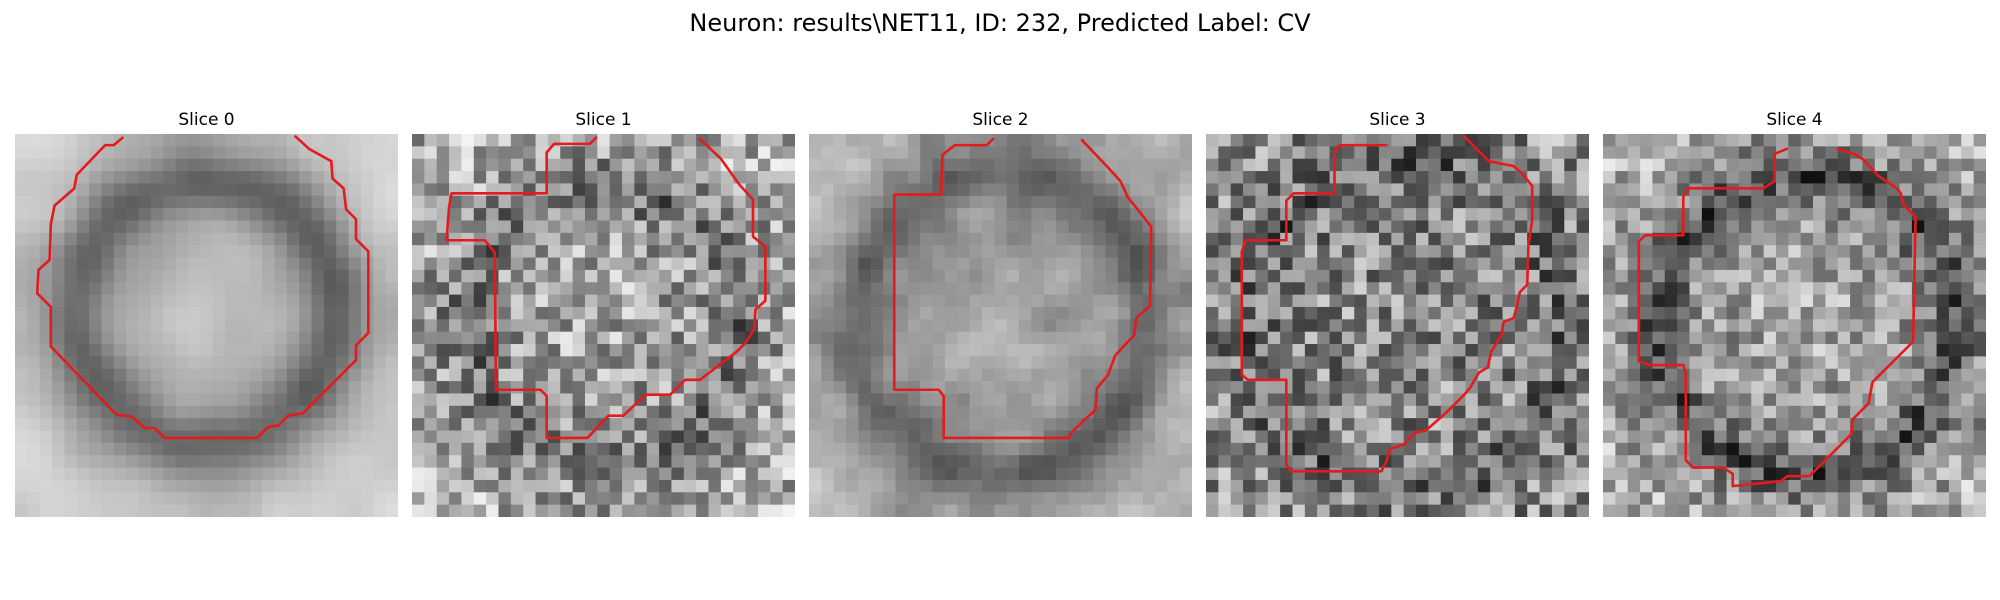 The width and height of the screenshot is (2000, 600). I want to click on slice-panel-2: Slice 2, so click(1000, 312).